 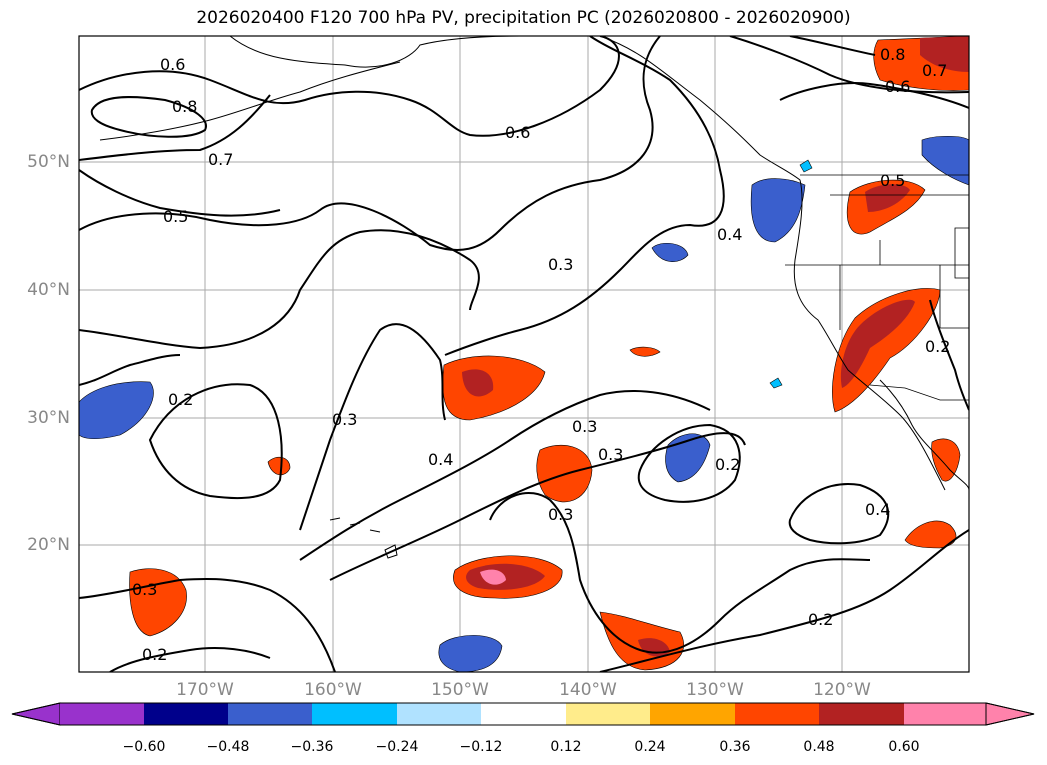 I want to click on pv-contour-0.7, so click(x=175, y=127).